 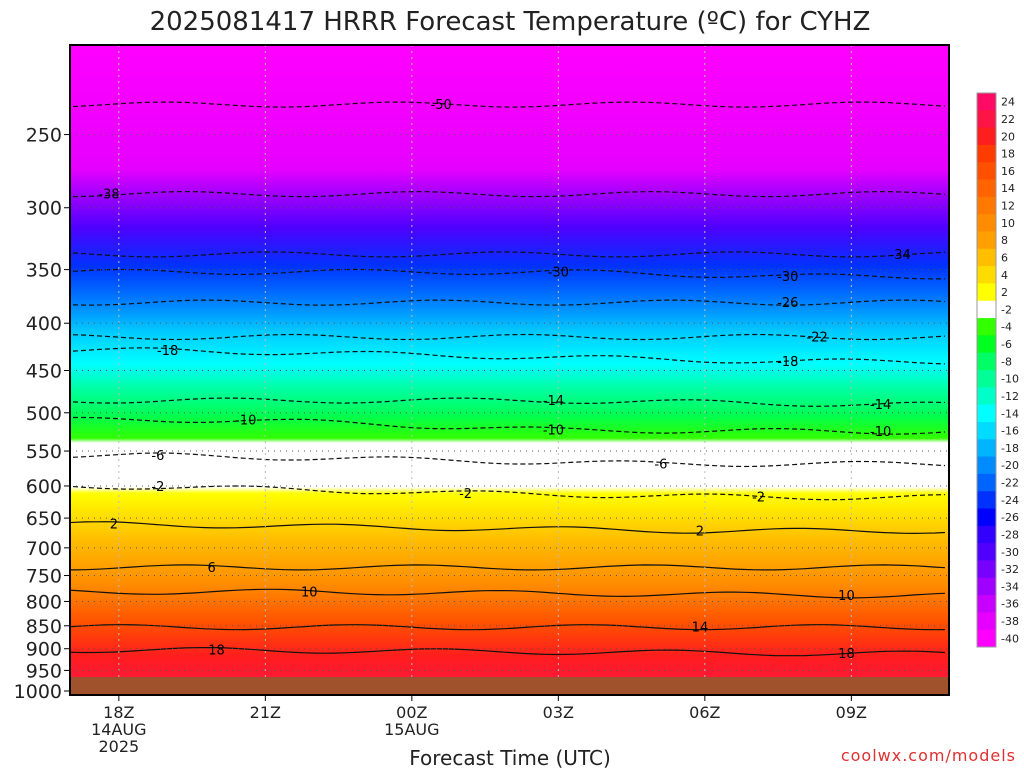 What do you see at coordinates (900, 255) in the screenshot?
I see `contour-label: -34` at bounding box center [900, 255].